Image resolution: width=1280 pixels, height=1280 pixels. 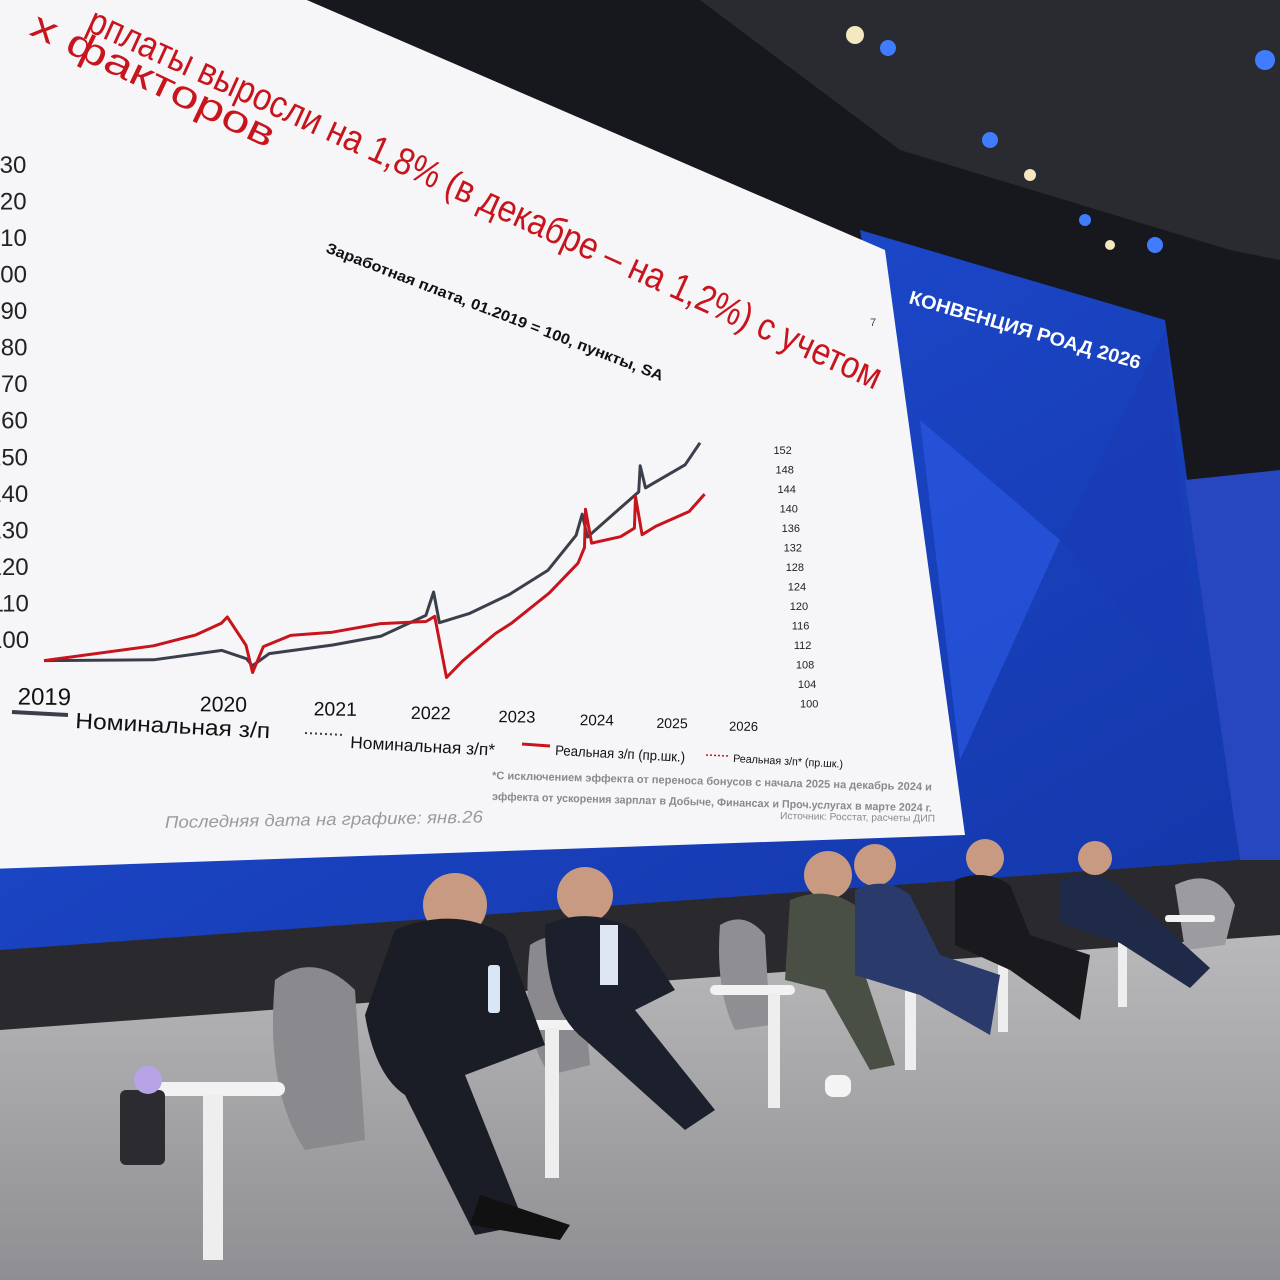 What do you see at coordinates (13, 348) in the screenshot?
I see `y-tick-label: 180` at bounding box center [13, 348].